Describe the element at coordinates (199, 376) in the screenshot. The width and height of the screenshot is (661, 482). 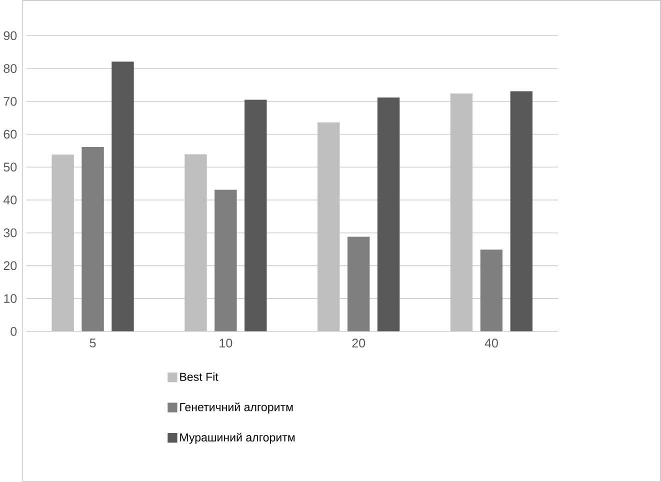
I see `legend-label: Best Fit` at that location.